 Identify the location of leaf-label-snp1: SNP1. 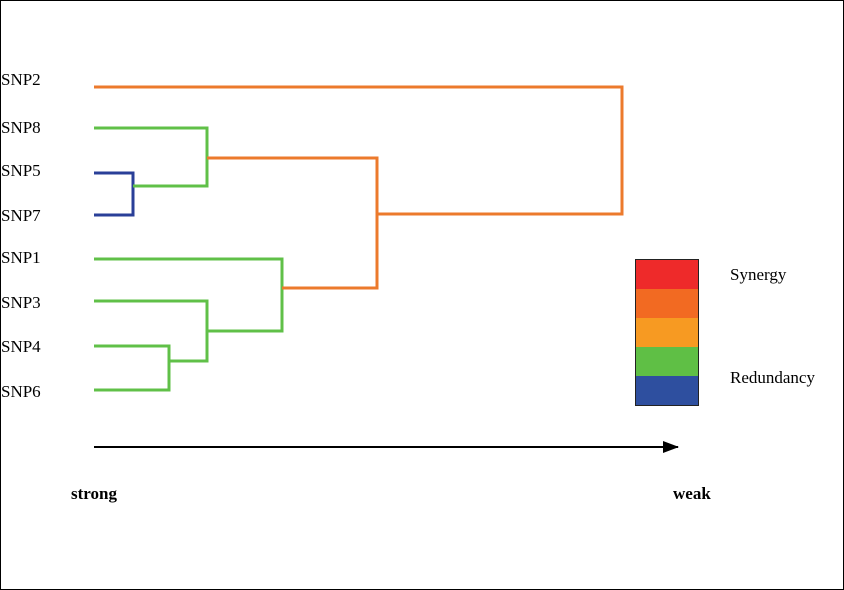
(21, 257).